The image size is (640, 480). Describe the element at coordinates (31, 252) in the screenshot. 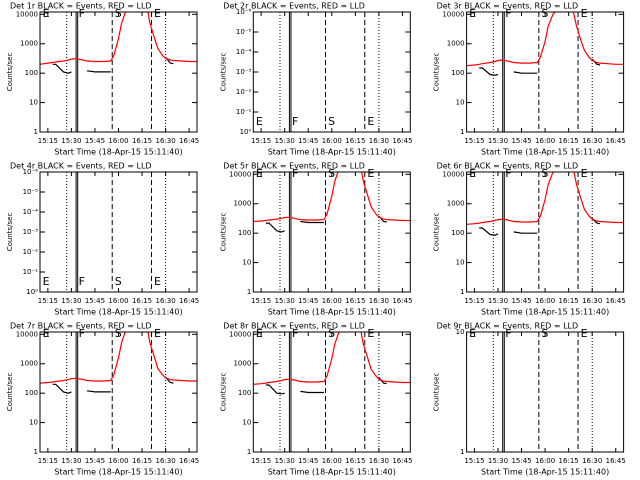

I see `y-tick-label: 10⁻²` at that location.